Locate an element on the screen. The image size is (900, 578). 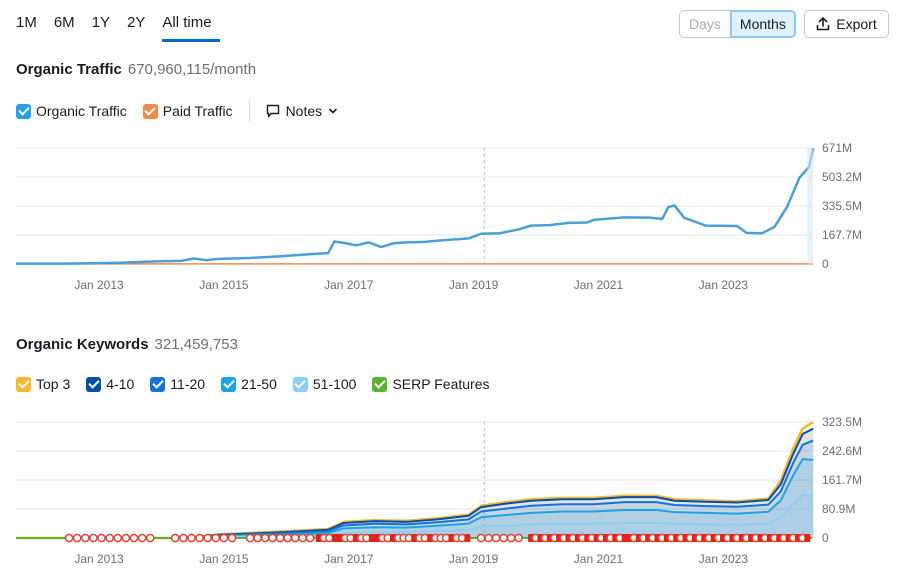
organic-keywords-title: Organic Keywords 321,459,753 is located at coordinates (127, 344).